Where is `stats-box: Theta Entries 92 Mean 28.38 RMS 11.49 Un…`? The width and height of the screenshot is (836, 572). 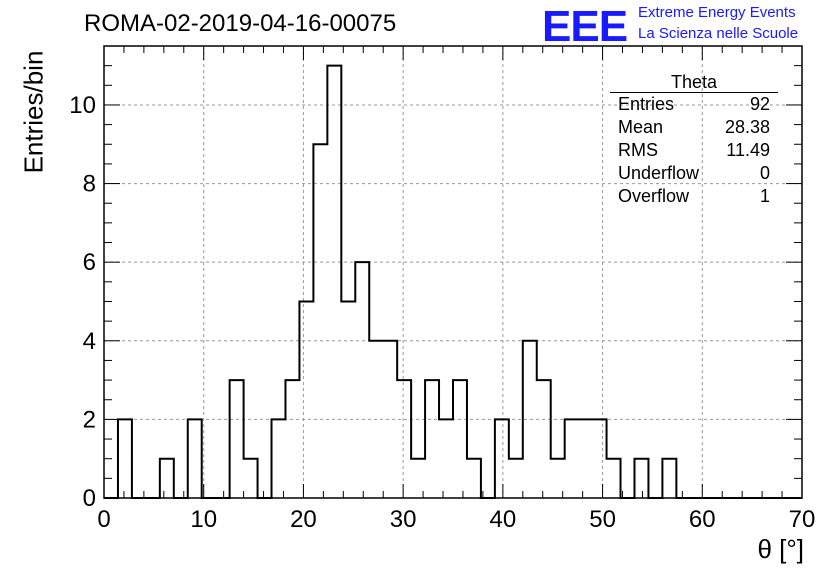 stats-box: Theta Entries 92 Mean 28.38 RMS 11.49 Un… is located at coordinates (694, 140).